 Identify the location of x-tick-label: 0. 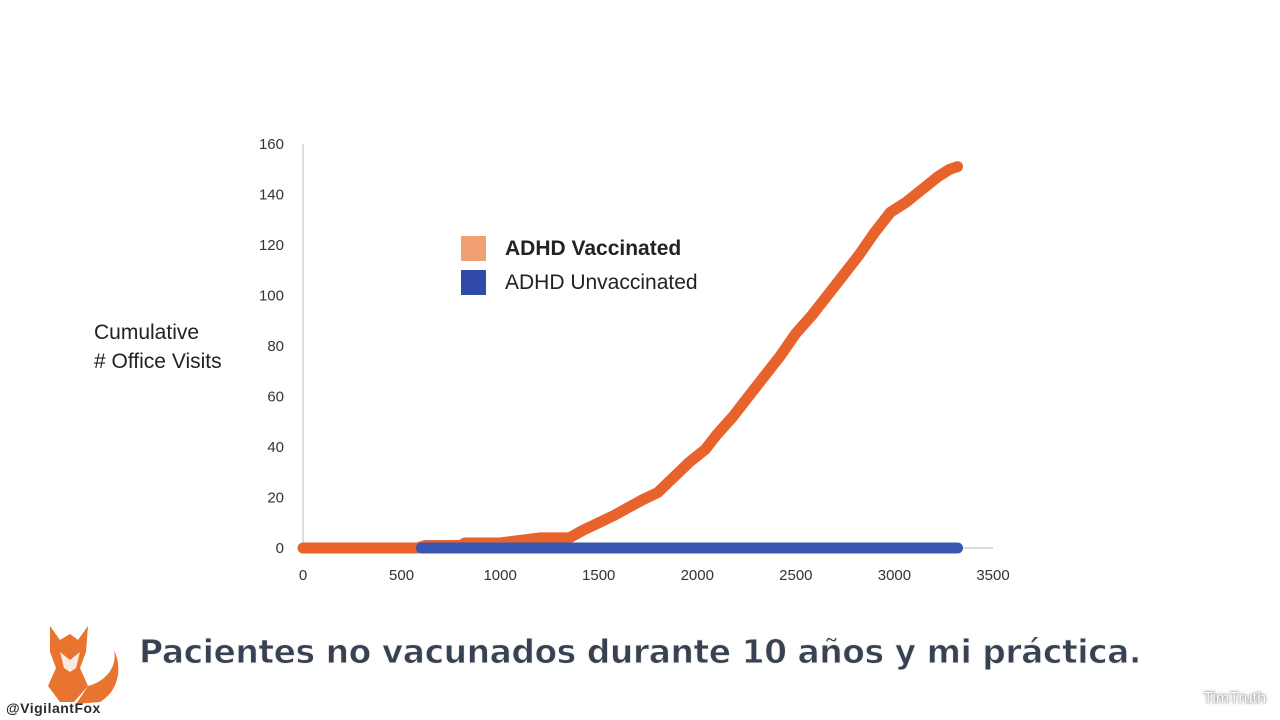
(303, 575).